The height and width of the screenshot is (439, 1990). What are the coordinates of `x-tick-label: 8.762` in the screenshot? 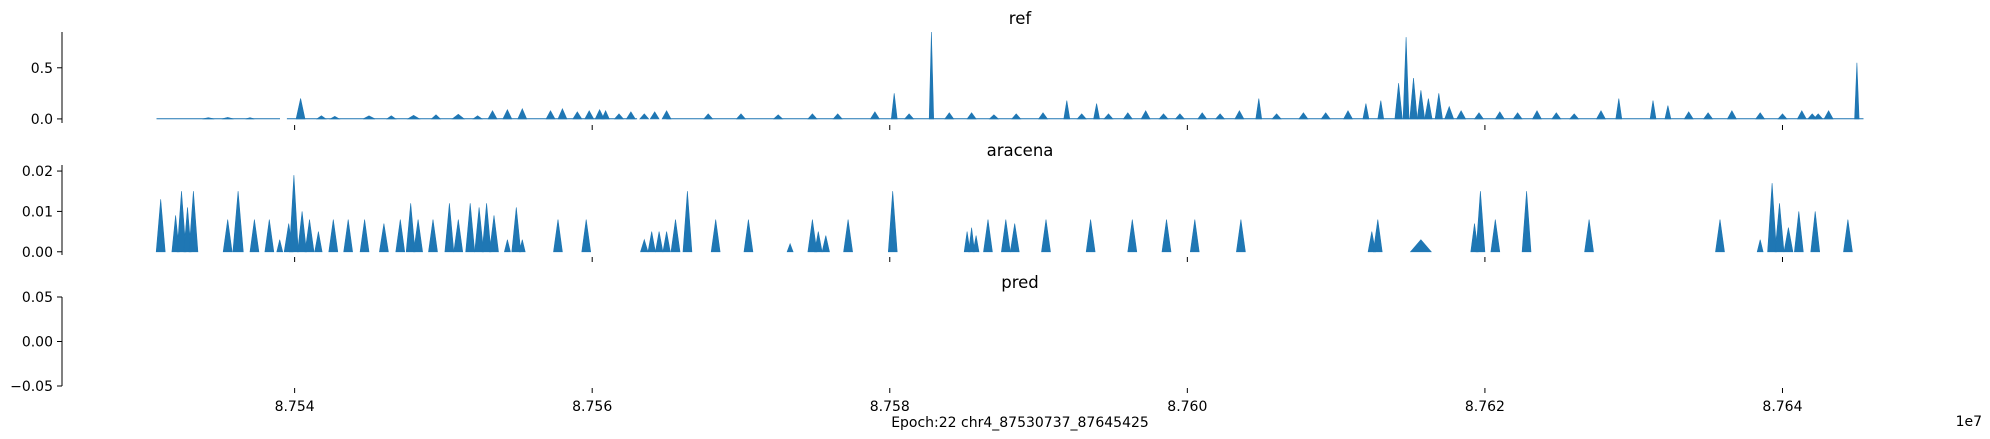 It's located at (1485, 407).